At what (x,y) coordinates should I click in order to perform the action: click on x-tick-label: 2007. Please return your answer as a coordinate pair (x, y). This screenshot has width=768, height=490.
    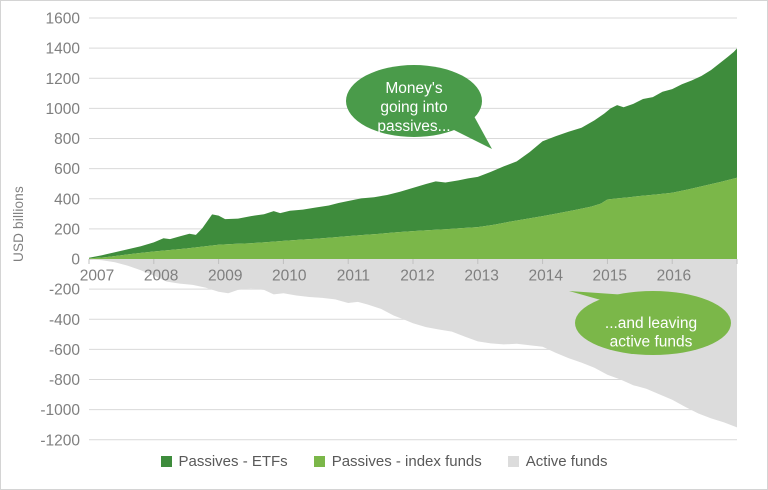
    Looking at the image, I should click on (97, 276).